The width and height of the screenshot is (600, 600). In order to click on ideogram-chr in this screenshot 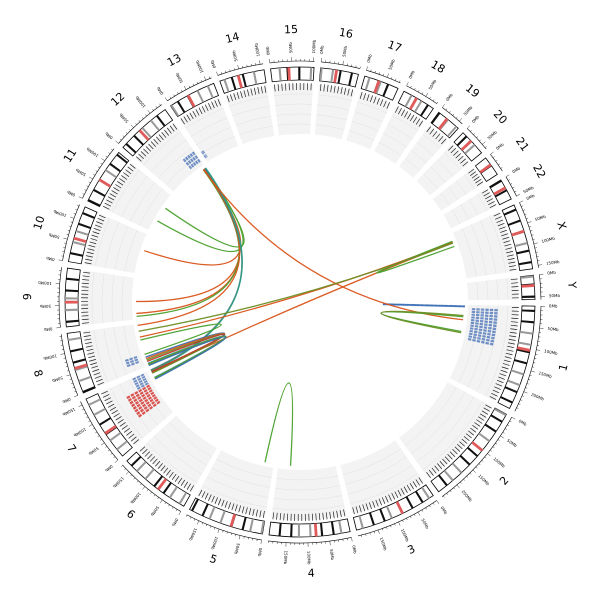, I will do `click(109, 425)`.